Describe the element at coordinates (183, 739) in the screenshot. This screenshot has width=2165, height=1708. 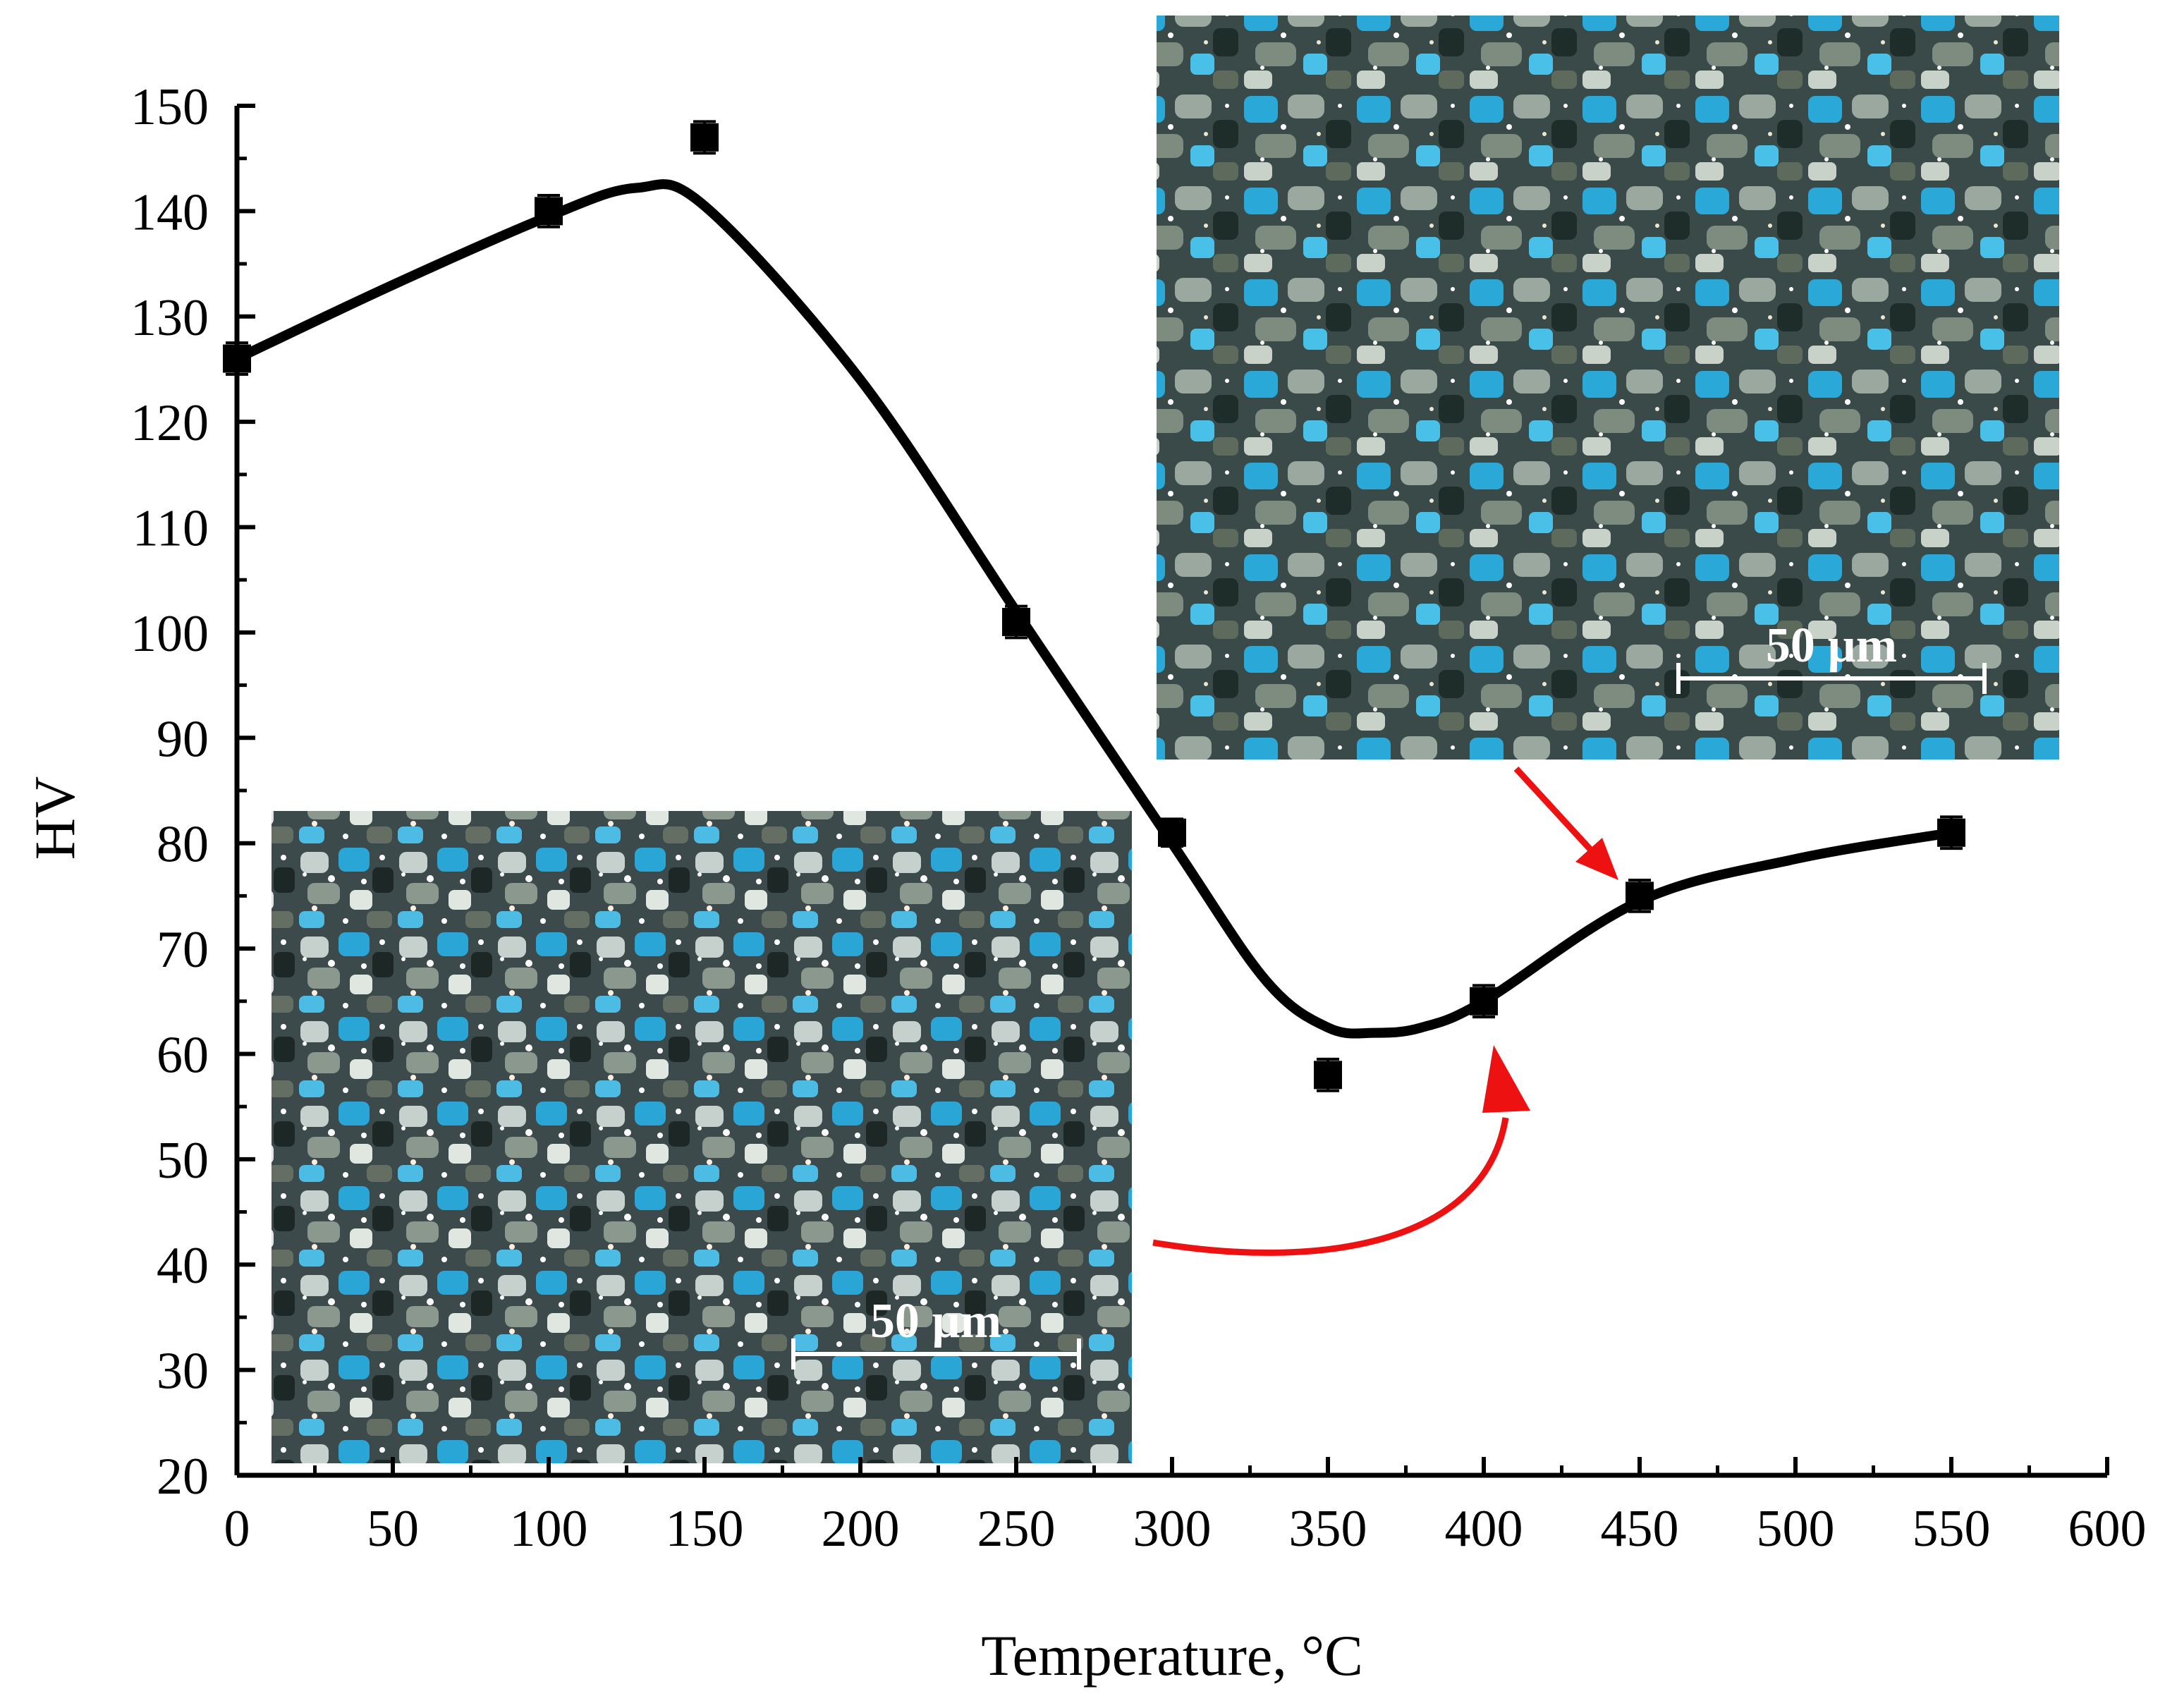
I see `y-tick-label: 90` at that location.